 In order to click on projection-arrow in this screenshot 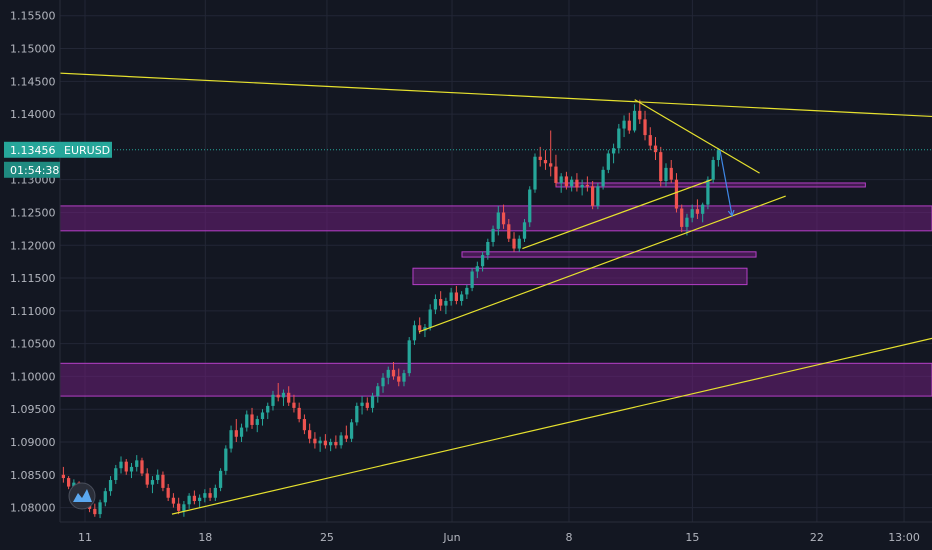, I will do `click(727, 183)`.